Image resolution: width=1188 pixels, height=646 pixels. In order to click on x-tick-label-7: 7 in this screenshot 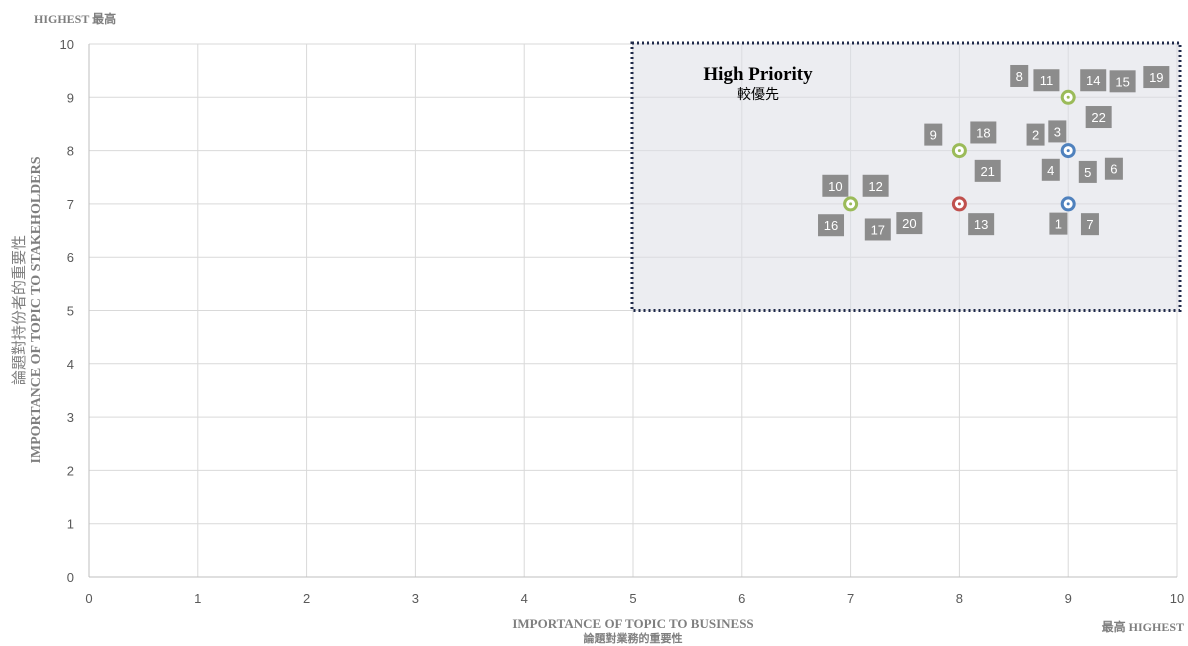, I will do `click(850, 598)`.